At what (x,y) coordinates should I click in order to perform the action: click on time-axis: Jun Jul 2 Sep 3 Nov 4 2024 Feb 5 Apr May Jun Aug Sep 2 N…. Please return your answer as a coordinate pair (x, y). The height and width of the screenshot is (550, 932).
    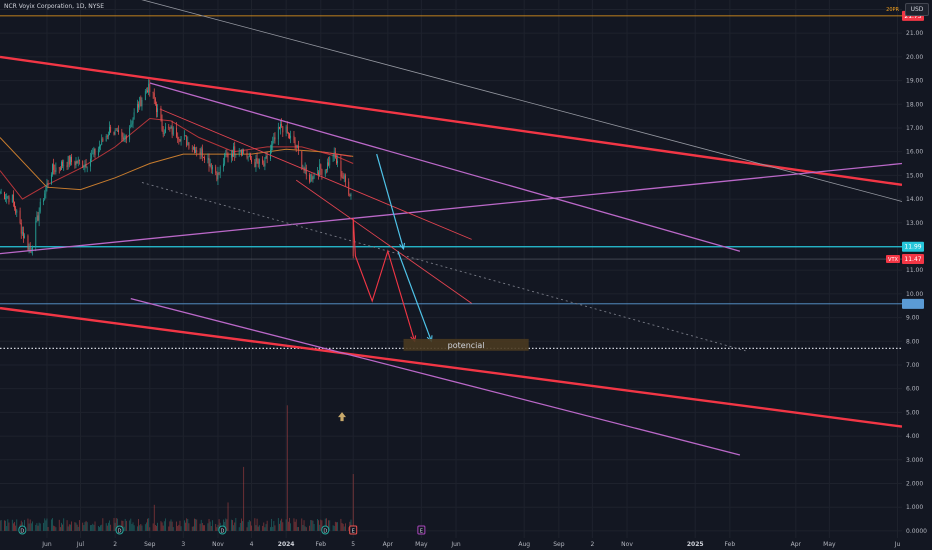
    Looking at the image, I should click on (466, 544).